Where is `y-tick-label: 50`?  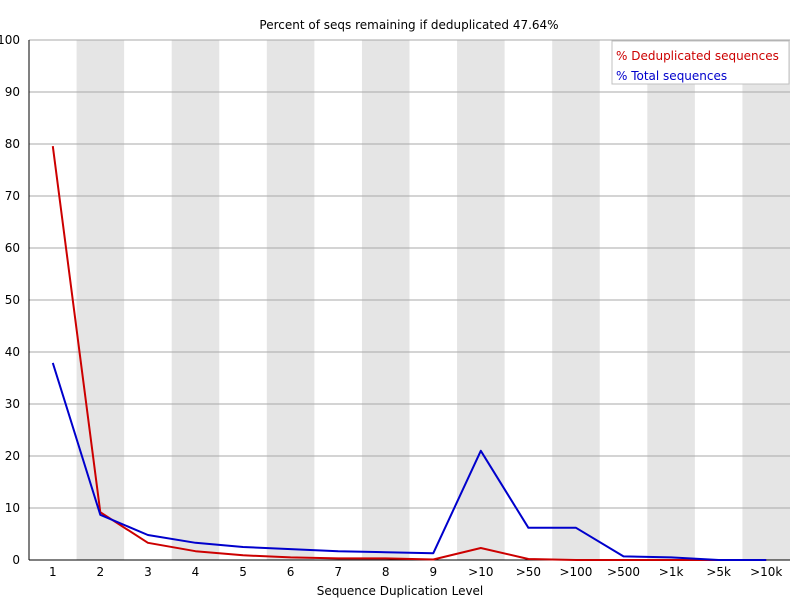
y-tick-label: 50 is located at coordinates (12, 300).